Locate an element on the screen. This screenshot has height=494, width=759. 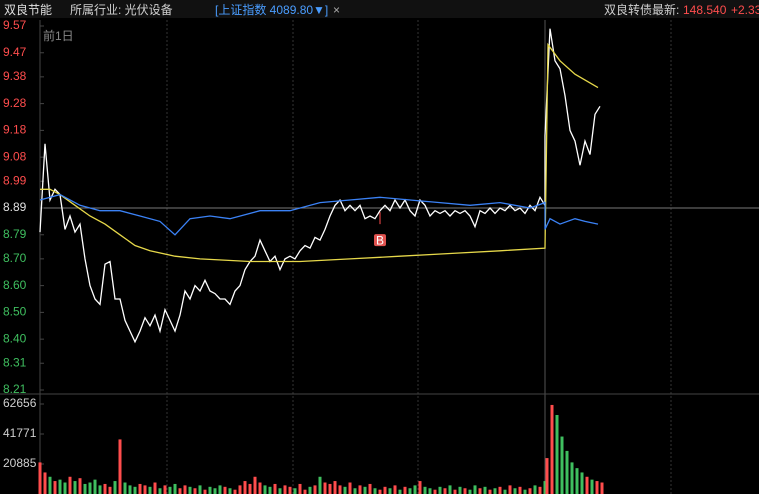
industry: 所属行业: 光伏设备 is located at coordinates (121, 10).